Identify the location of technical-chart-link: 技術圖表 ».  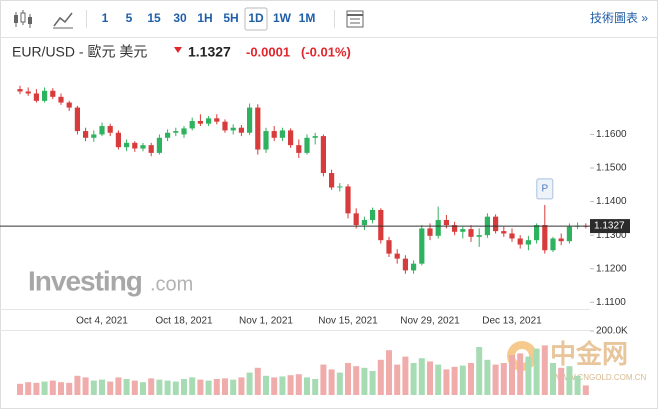
(619, 18).